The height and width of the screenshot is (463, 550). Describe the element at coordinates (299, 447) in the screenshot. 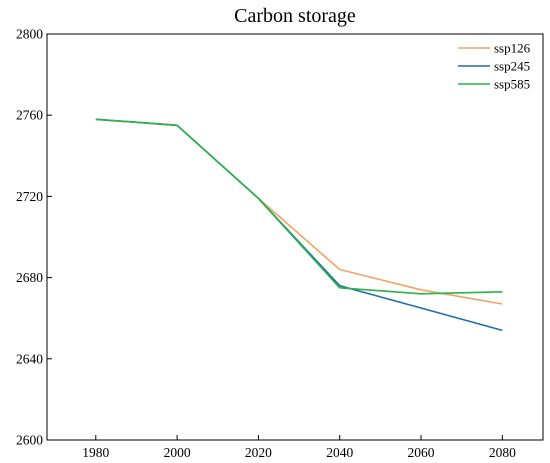

I see `x-axis: 1980 2000 2020 2040 2060 2080` at that location.